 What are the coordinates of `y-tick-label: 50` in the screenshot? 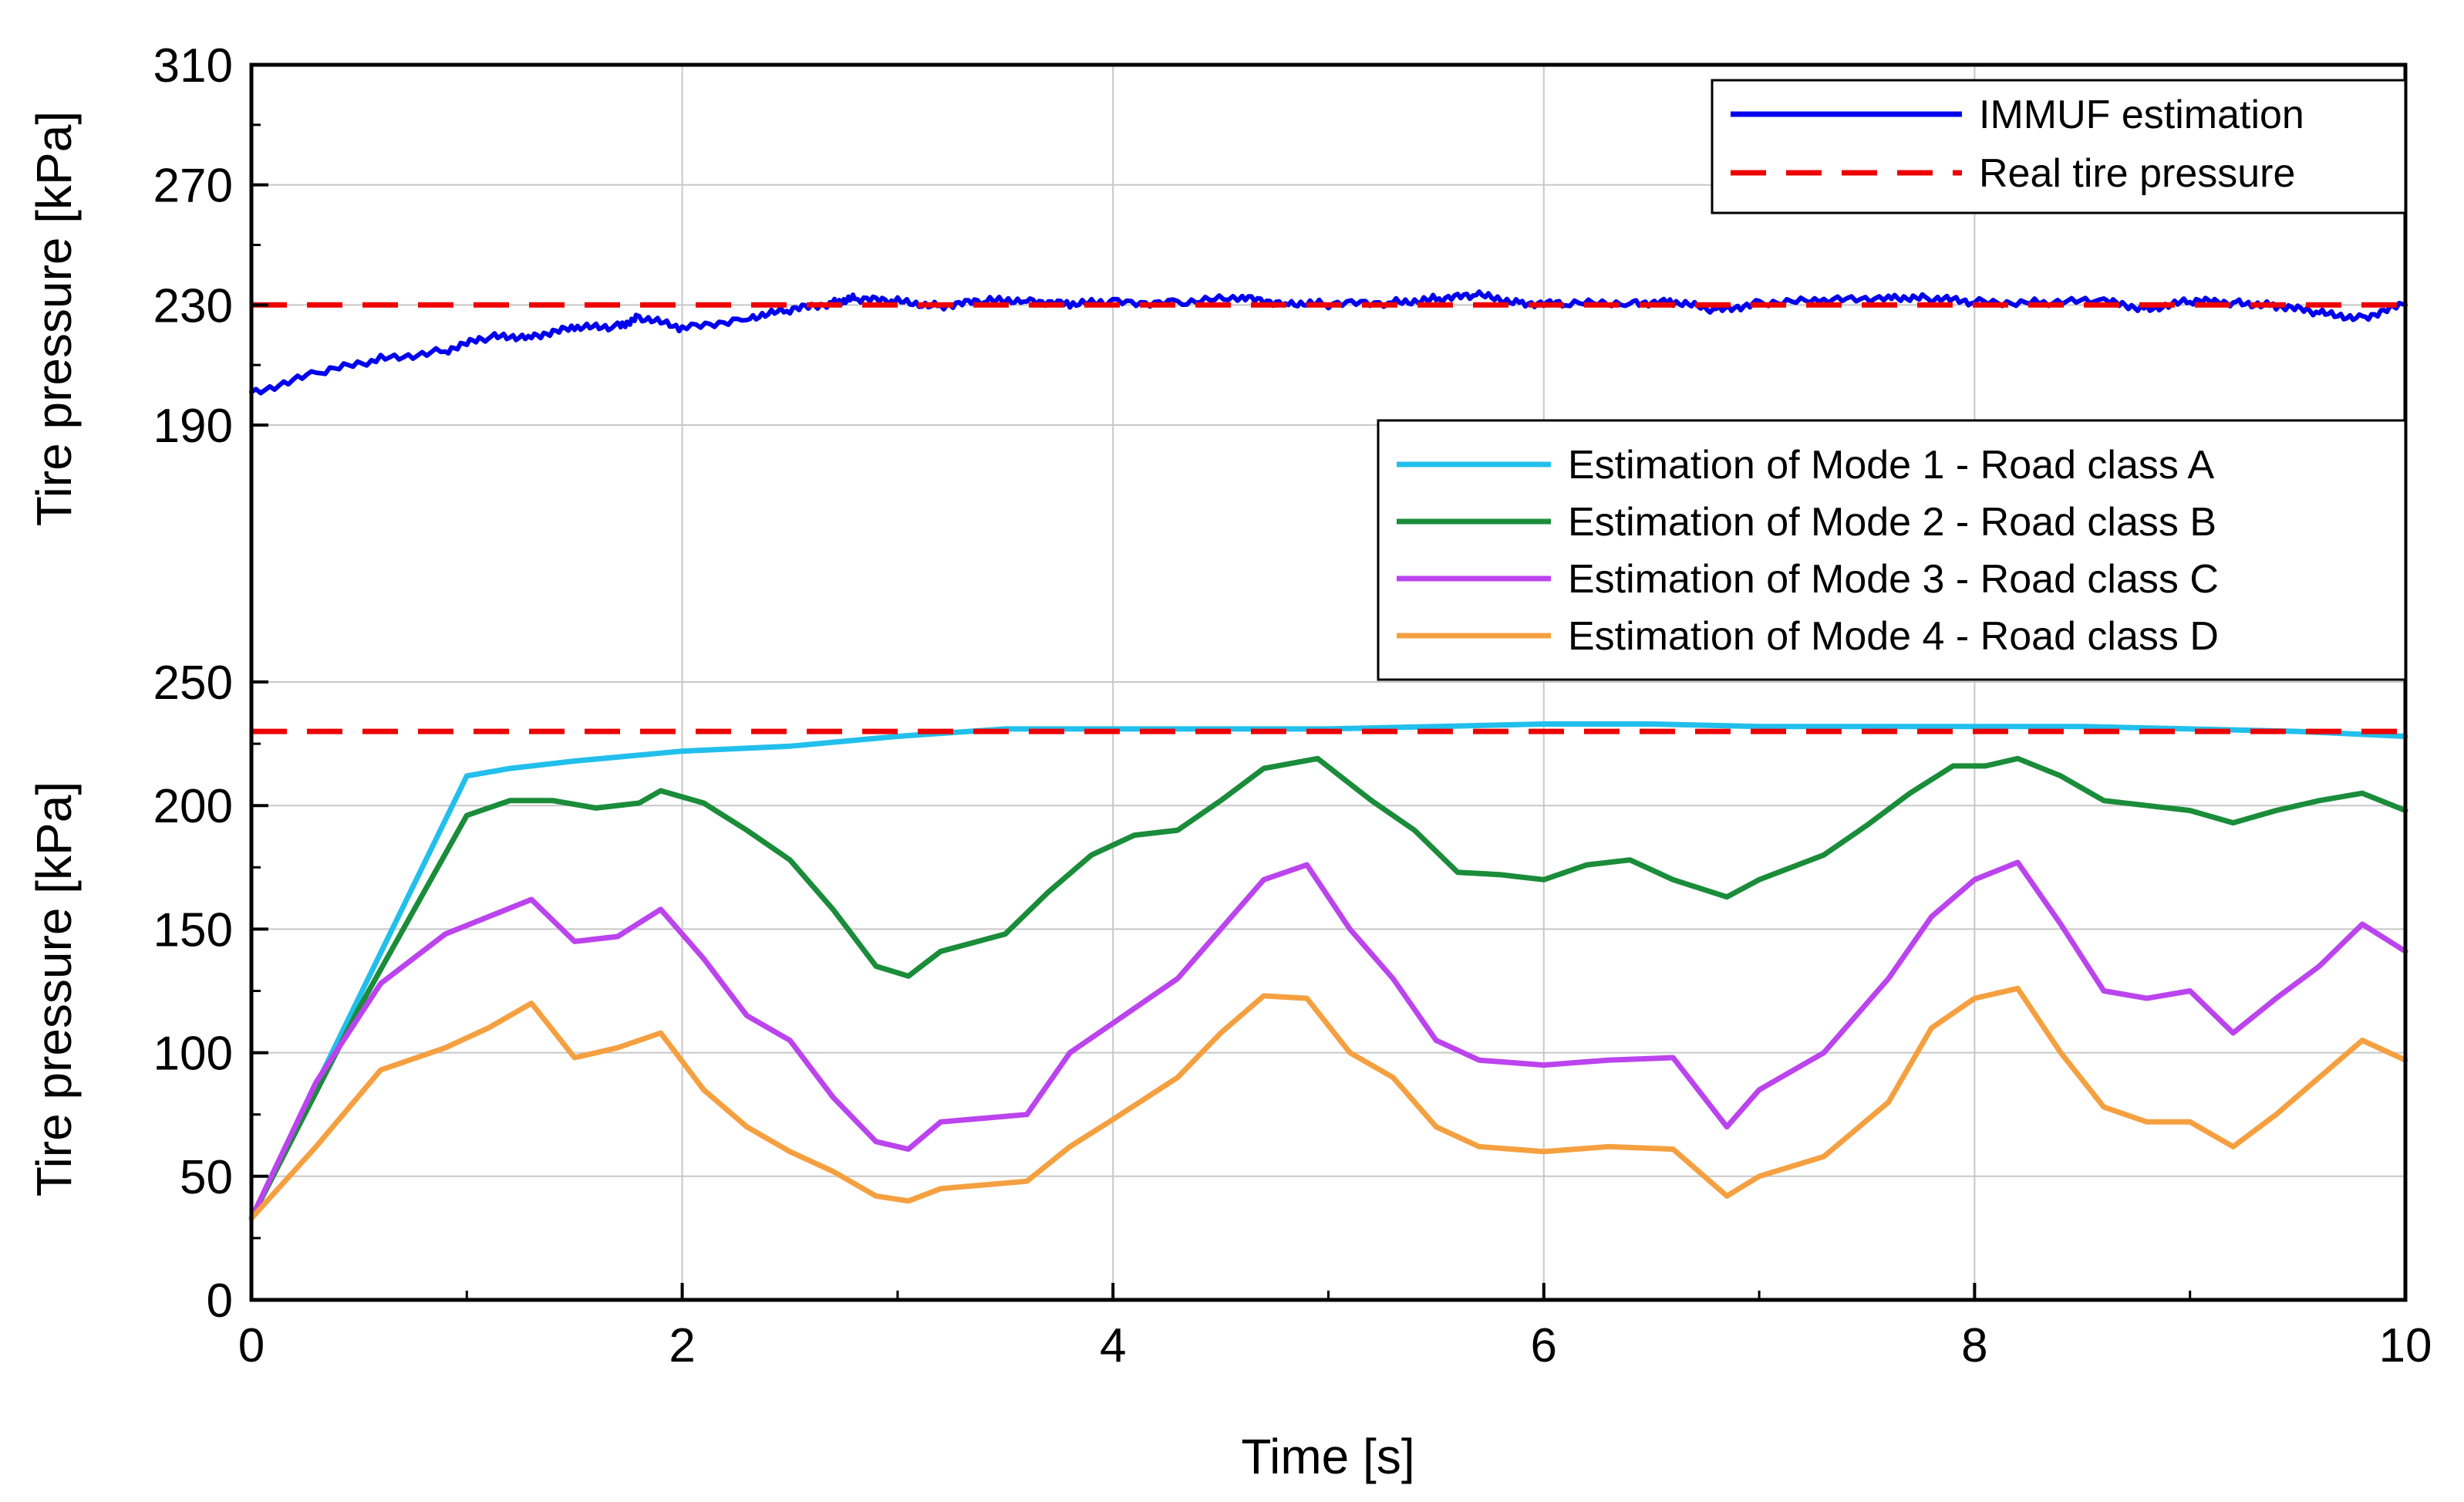 It's located at (207, 1178).